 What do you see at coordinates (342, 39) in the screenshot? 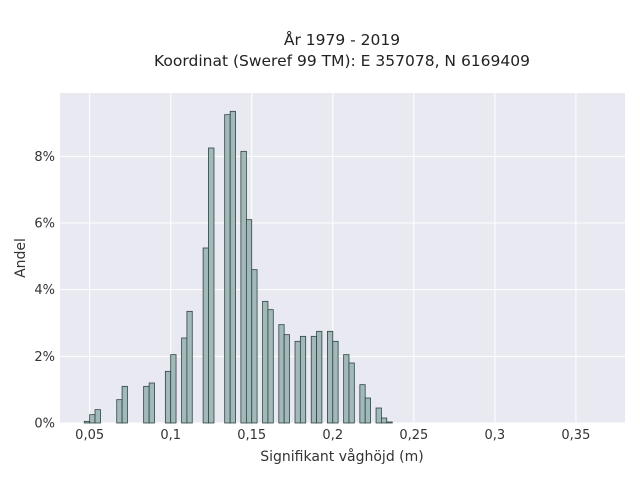
I see `chart-title-line1: År 1979 - 2019` at bounding box center [342, 39].